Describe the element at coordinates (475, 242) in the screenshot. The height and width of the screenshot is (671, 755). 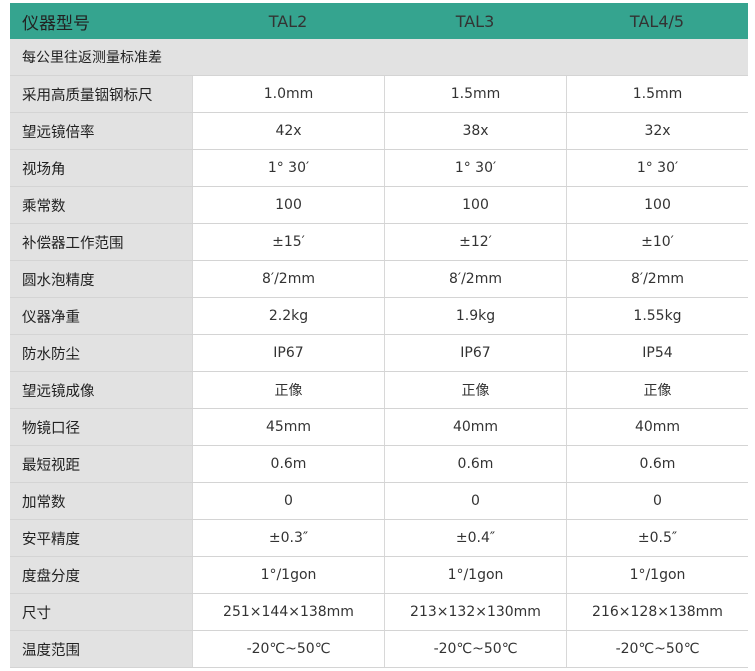
I see `row-value: ±12′` at that location.